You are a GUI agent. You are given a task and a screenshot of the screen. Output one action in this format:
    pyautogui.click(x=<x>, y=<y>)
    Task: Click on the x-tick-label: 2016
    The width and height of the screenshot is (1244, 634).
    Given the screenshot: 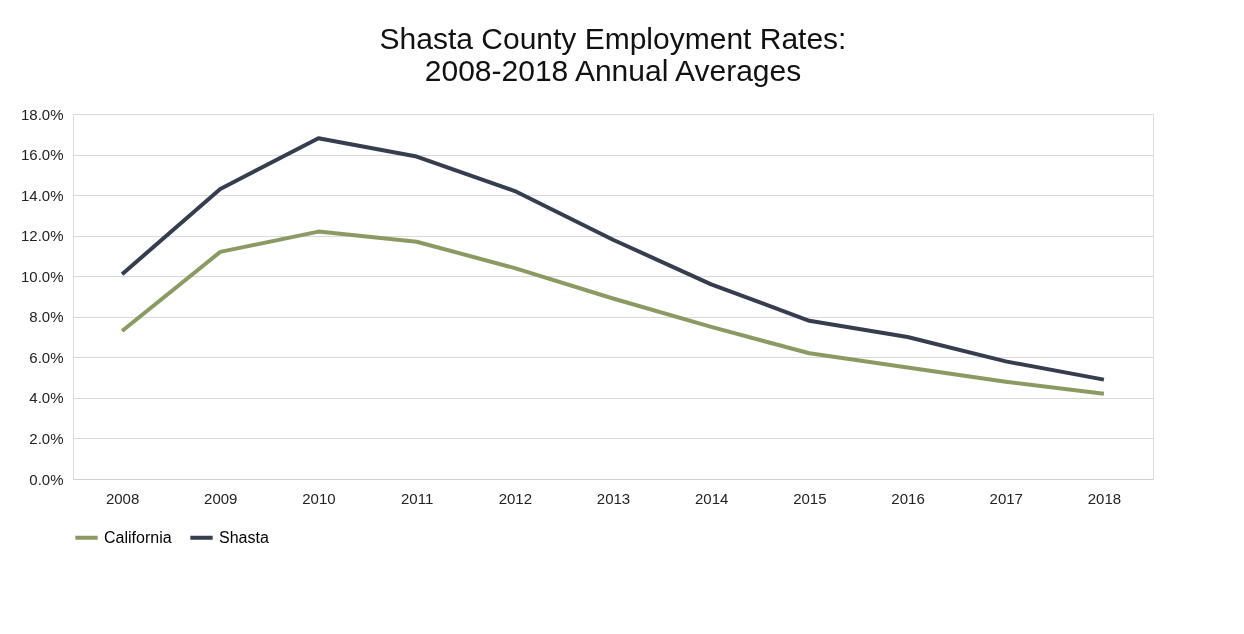 What is the action you would take?
    pyautogui.click(x=908, y=498)
    